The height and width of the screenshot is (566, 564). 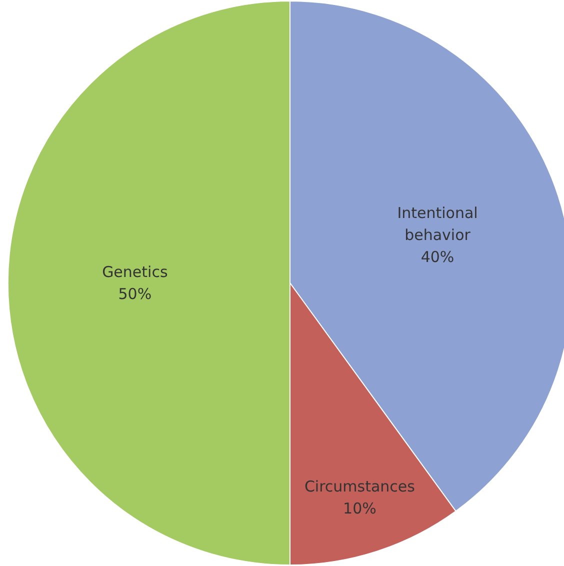 I want to click on slice-label: Genetics, so click(x=135, y=272).